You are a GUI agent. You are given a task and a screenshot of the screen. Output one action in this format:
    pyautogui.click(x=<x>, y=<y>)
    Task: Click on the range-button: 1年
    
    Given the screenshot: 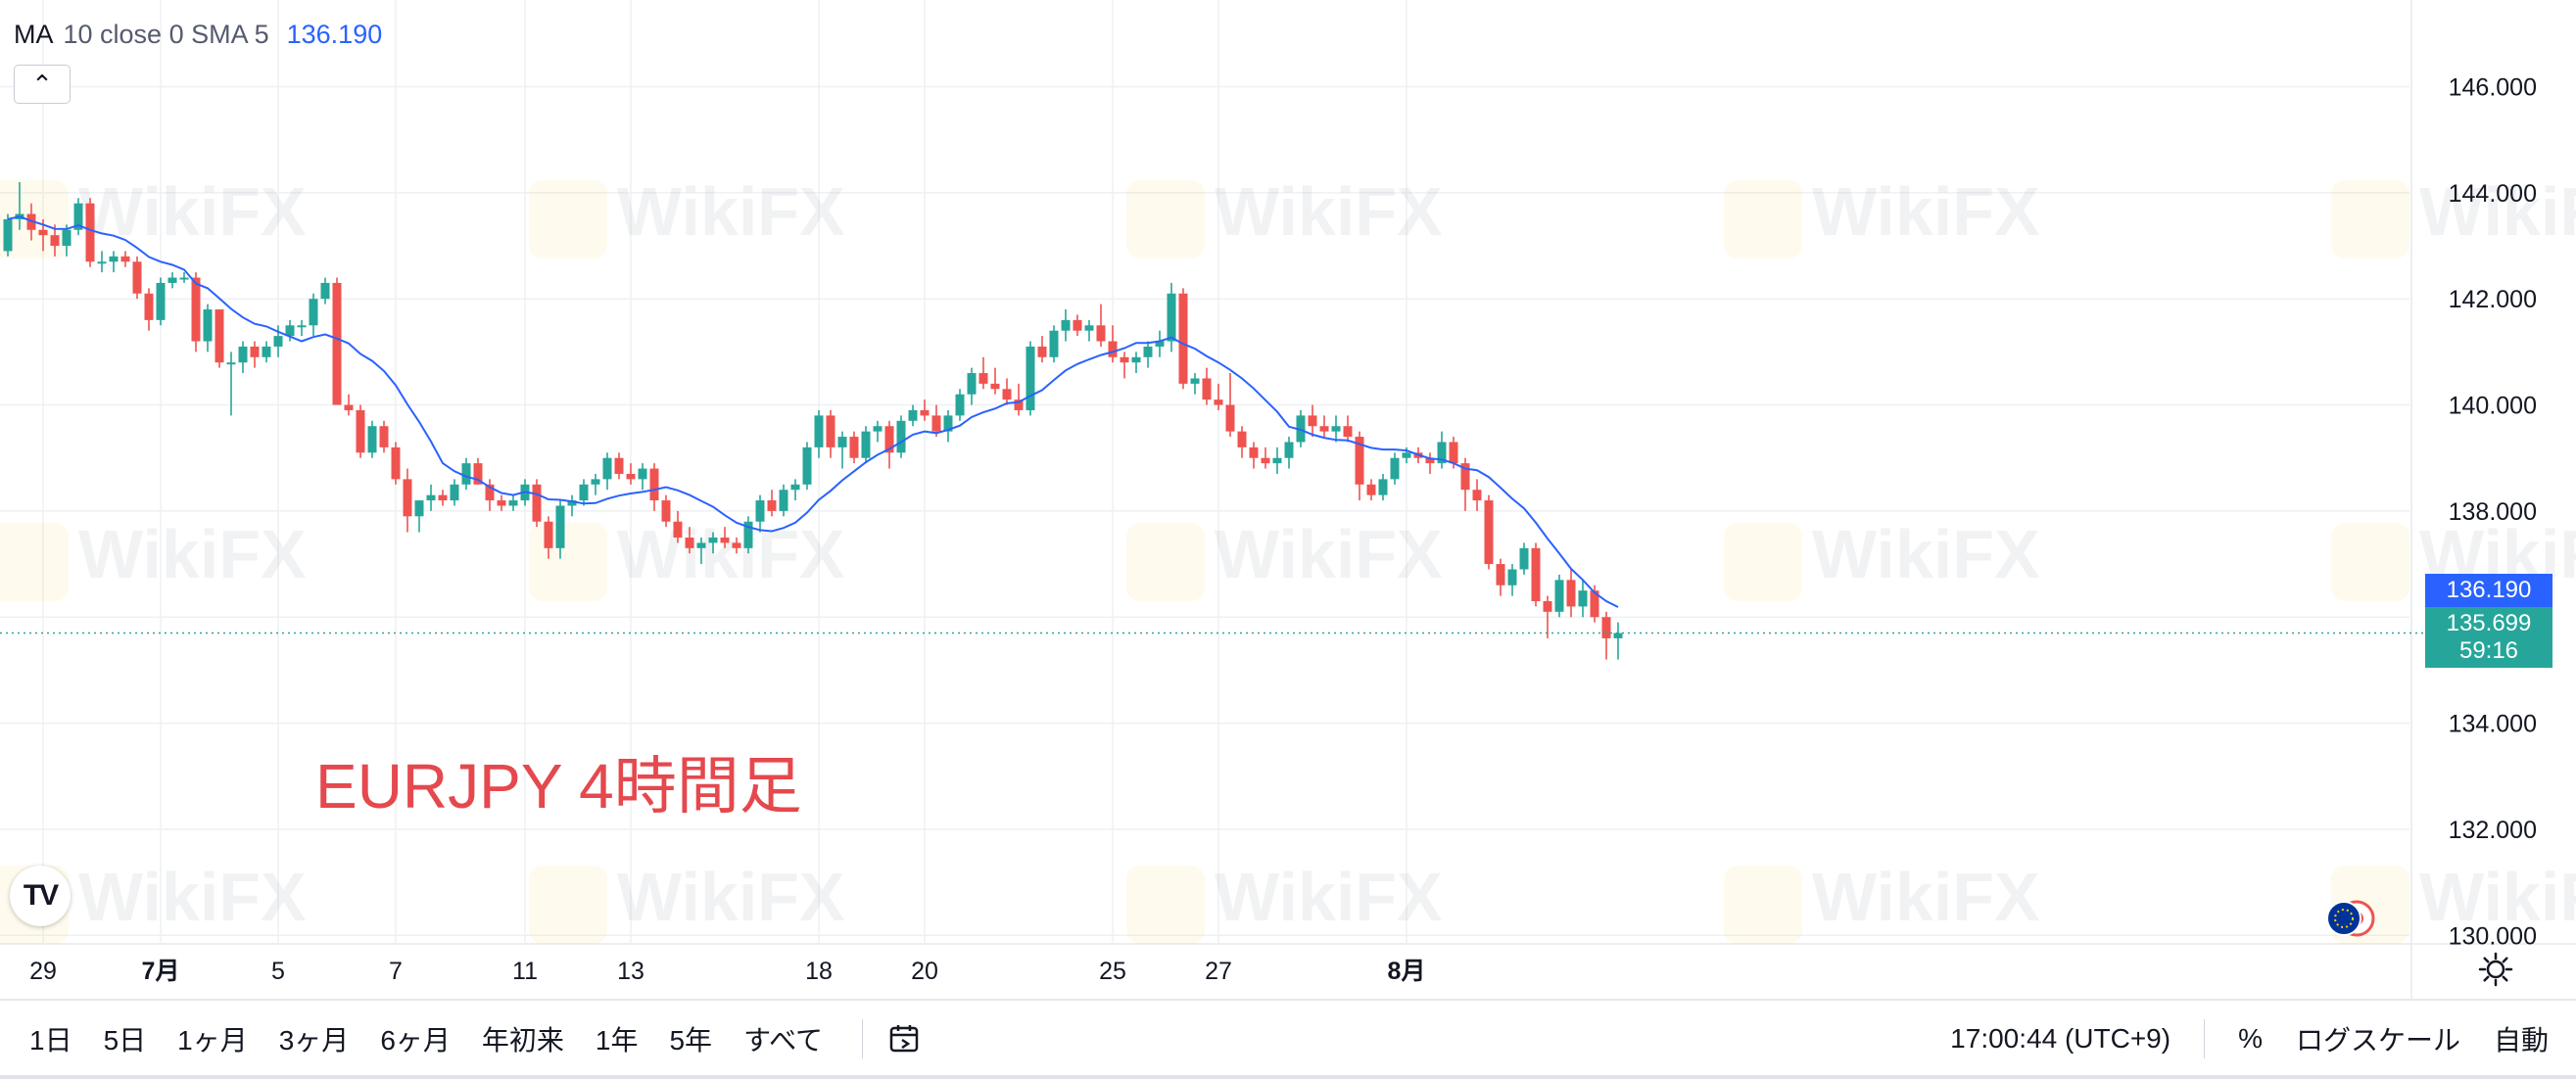 What is the action you would take?
    pyautogui.click(x=617, y=1040)
    